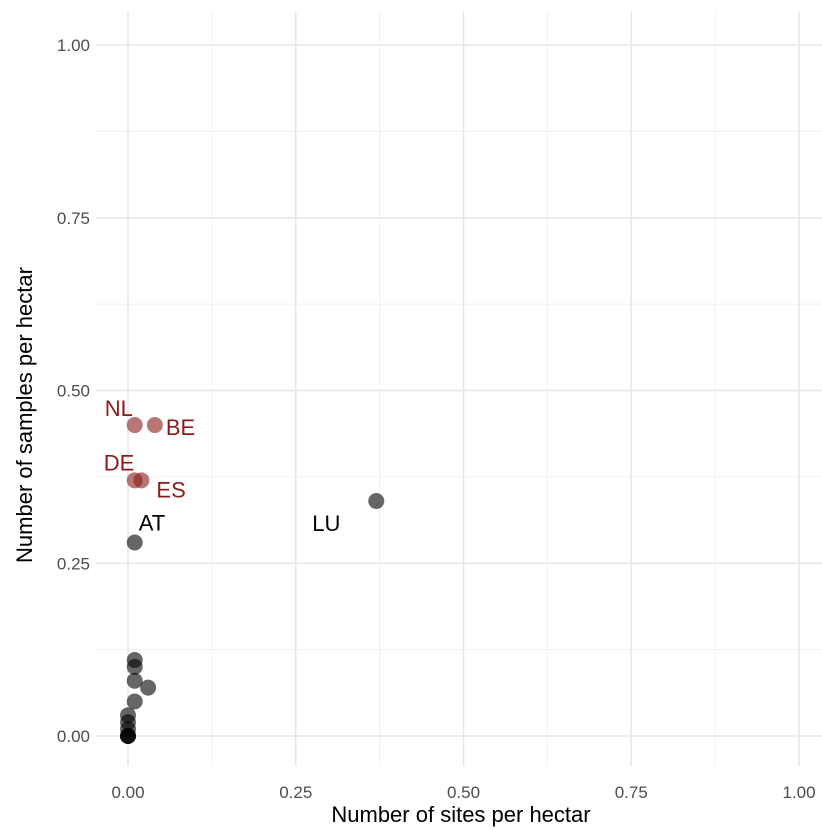 Image resolution: width=822 pixels, height=829 pixels. I want to click on y-tick-label: 0.75, so click(73, 218).